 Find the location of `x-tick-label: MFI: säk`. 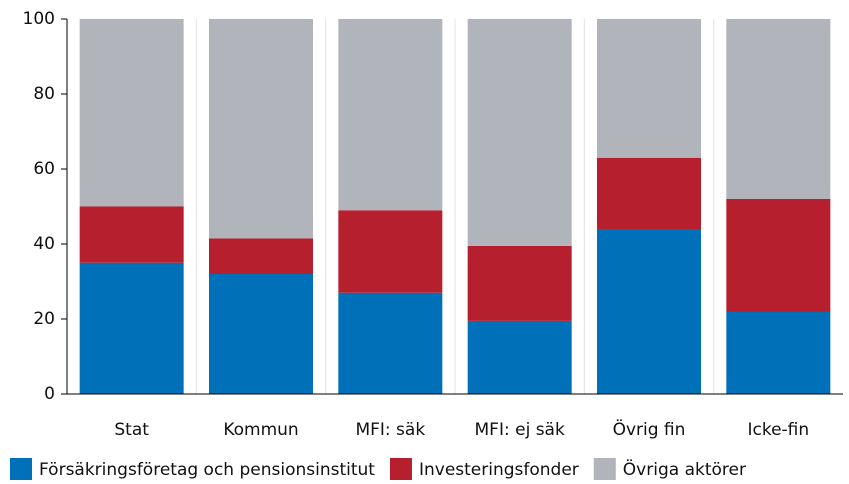

x-tick-label: MFI: säk is located at coordinates (390, 430).